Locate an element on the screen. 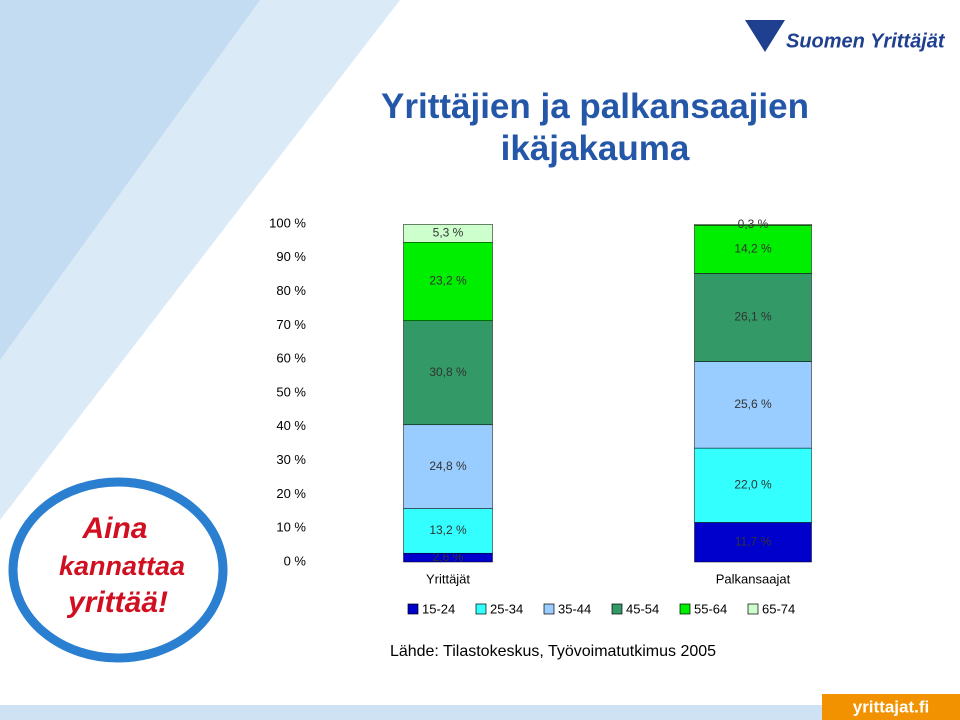 The image size is (960, 720). badge is located at coordinates (118, 570).